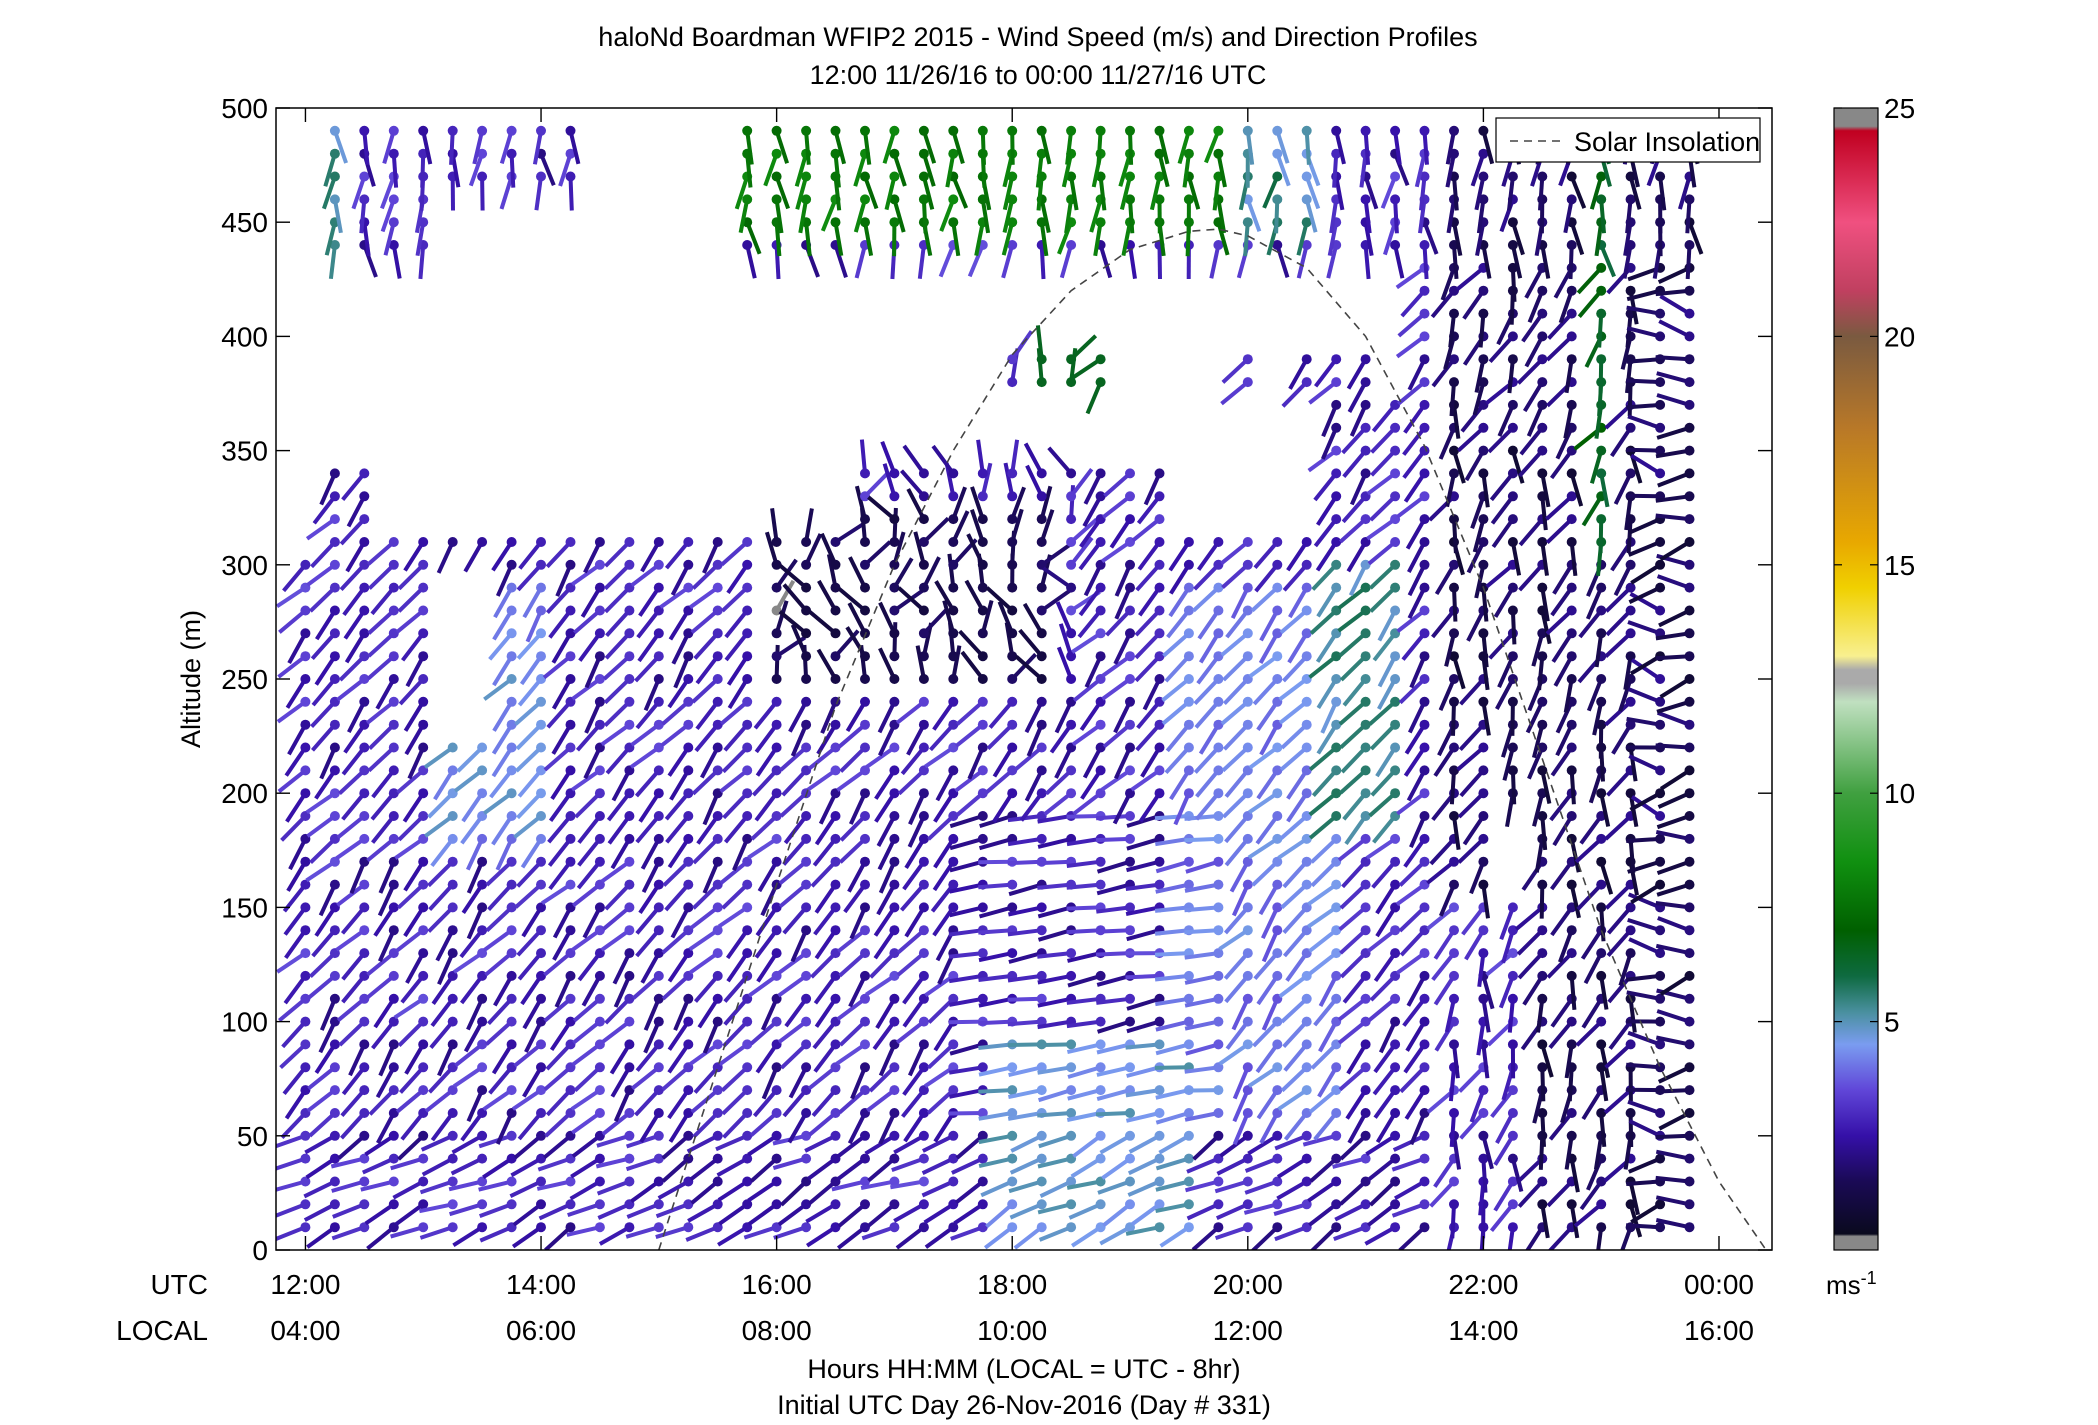  I want to click on x-axis-label: Hours HH:MM (LOCAL = UTC - 8hr), so click(1023, 1369).